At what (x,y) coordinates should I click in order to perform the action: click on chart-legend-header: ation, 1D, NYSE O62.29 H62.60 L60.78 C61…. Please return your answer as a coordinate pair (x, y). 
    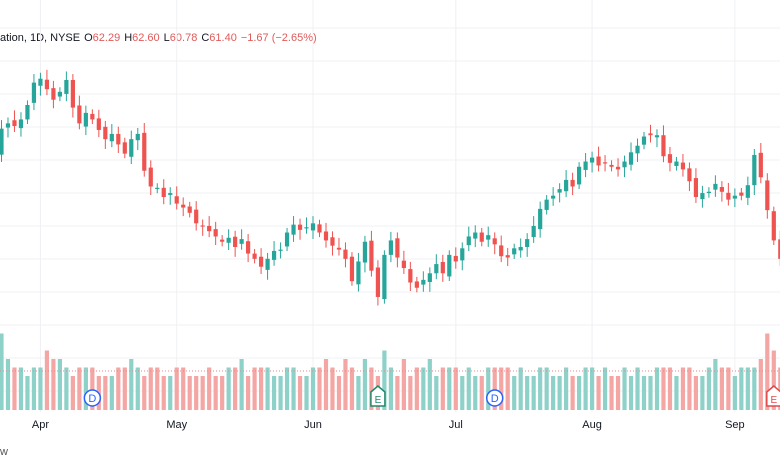
    Looking at the image, I should click on (158, 38).